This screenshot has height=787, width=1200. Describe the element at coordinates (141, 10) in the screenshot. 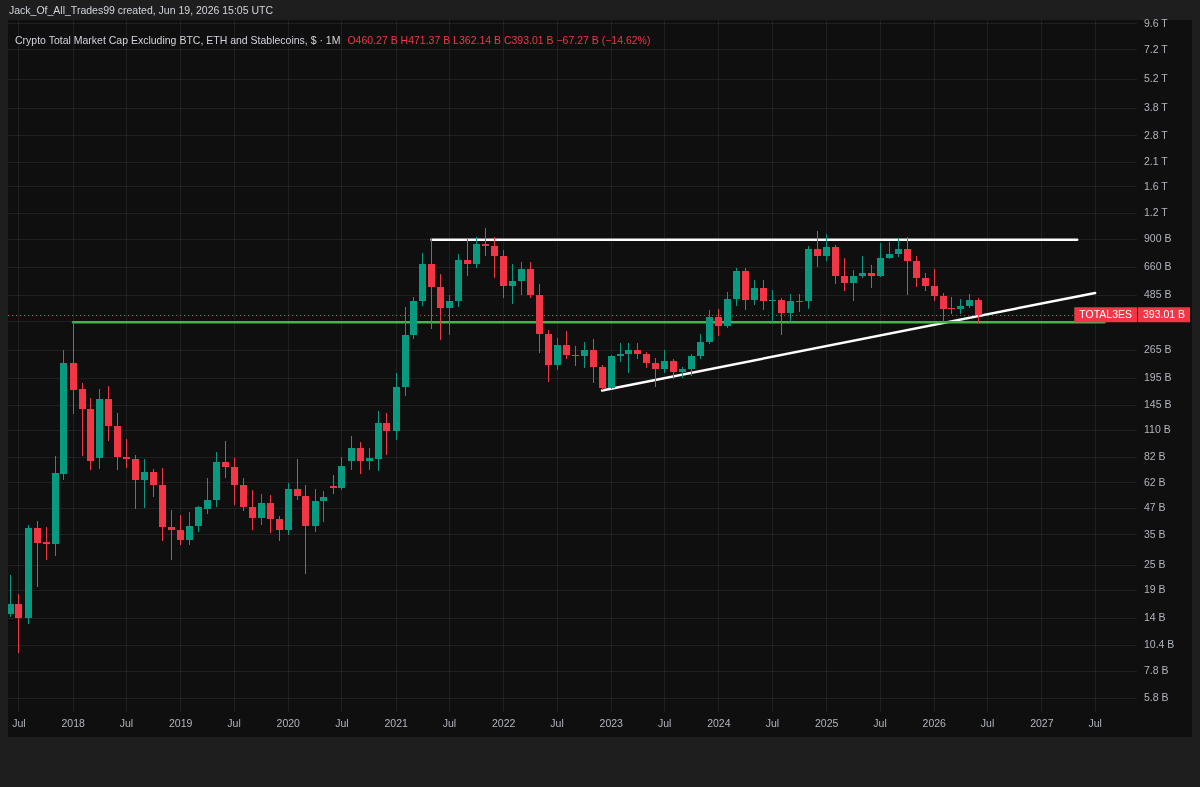

I see `text: Jack_Of_All_Trades99 created, Jun 19, 2026 15:05 UTC` at that location.